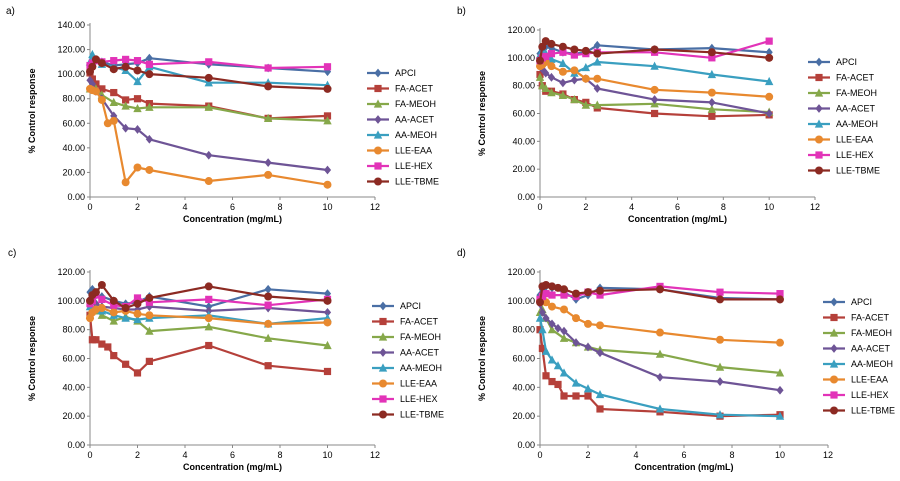 This screenshot has width=900, height=481. What do you see at coordinates (10, 11) in the screenshot?
I see `panel-label: a)` at bounding box center [10, 11].